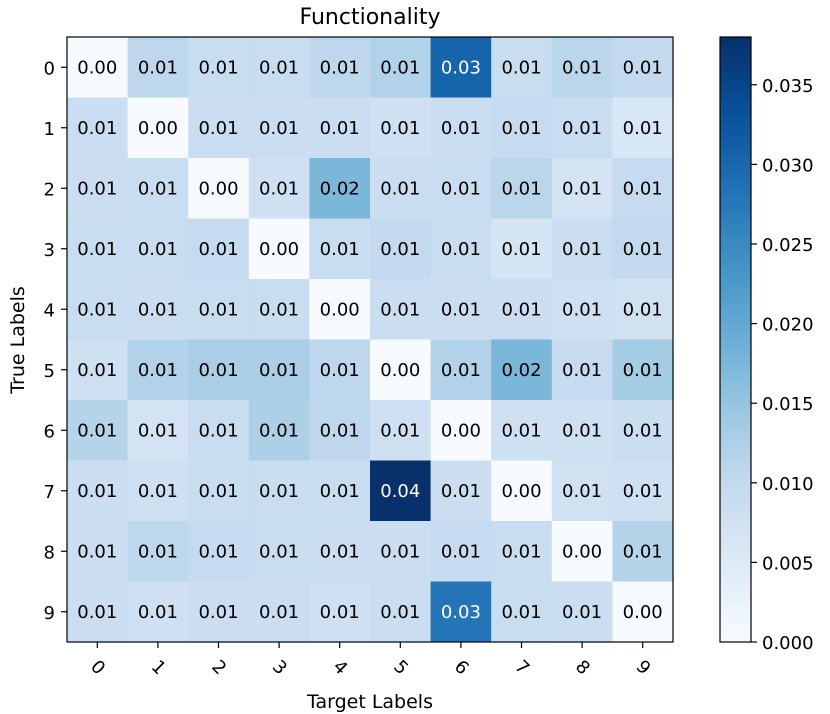  What do you see at coordinates (788, 563) in the screenshot?
I see `colorbar-tick-label-1: 0.005` at bounding box center [788, 563].